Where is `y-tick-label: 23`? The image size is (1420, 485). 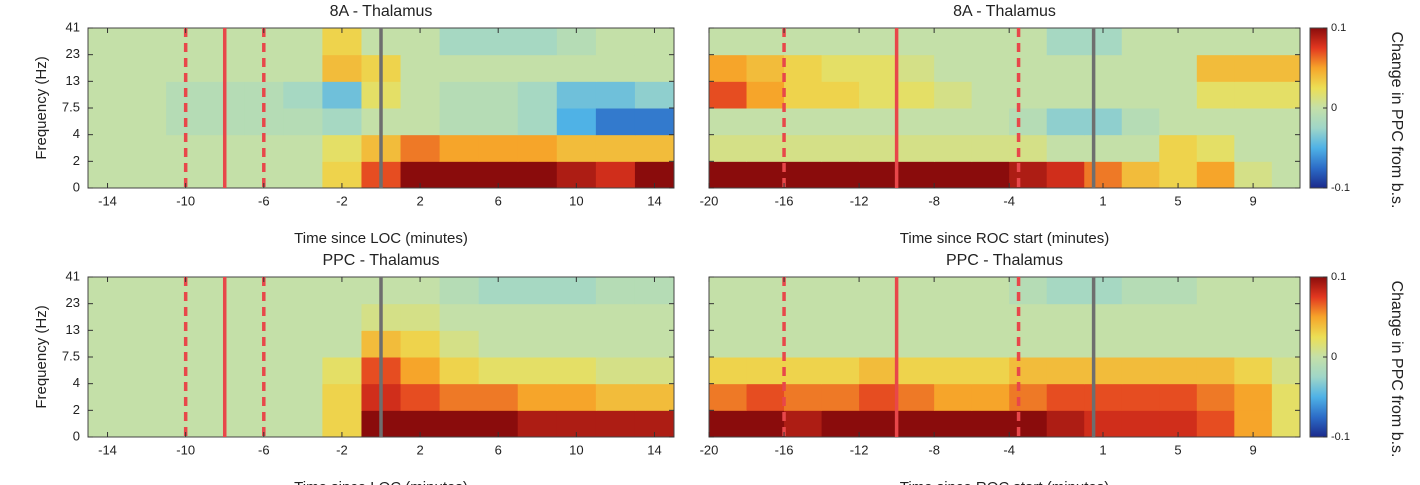
y-tick-label: 23 is located at coordinates (73, 302).